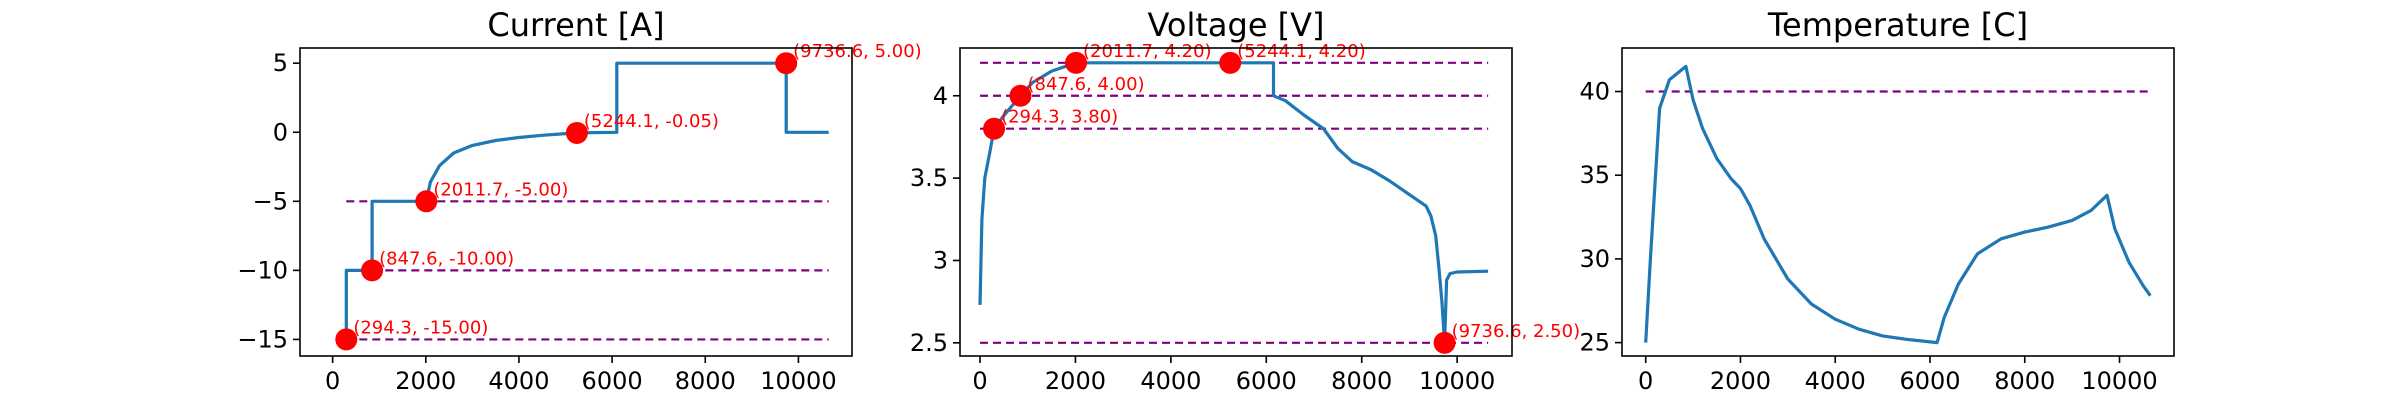 The height and width of the screenshot is (400, 2400). Describe the element at coordinates (929, 343) in the screenshot. I see `y-tick-label: 2.5` at that location.